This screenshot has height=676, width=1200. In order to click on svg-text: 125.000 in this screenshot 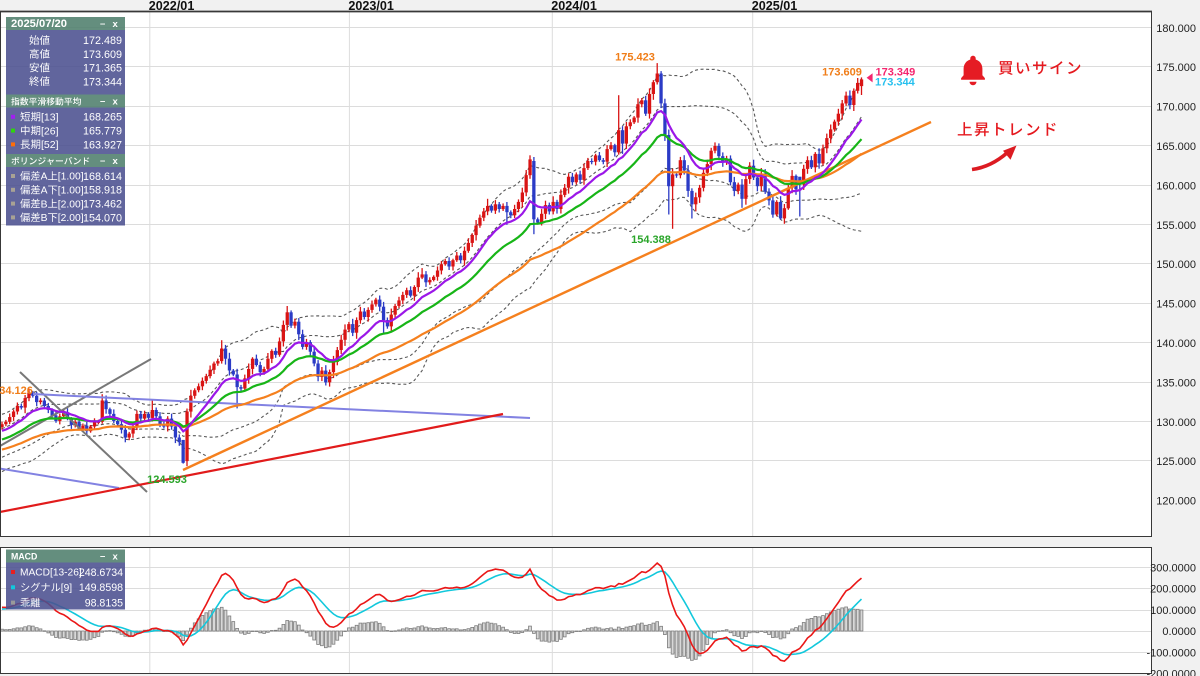, I will do `click(1176, 462)`.